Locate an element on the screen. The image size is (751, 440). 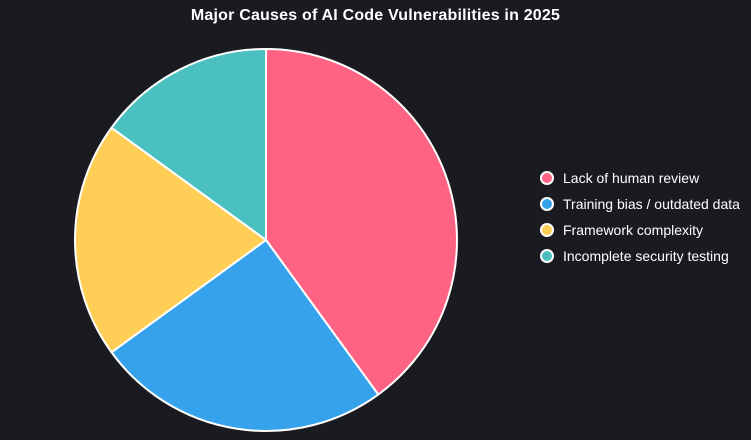
legend-item-training-bias: Training bias / outdated data is located at coordinates (640, 204).